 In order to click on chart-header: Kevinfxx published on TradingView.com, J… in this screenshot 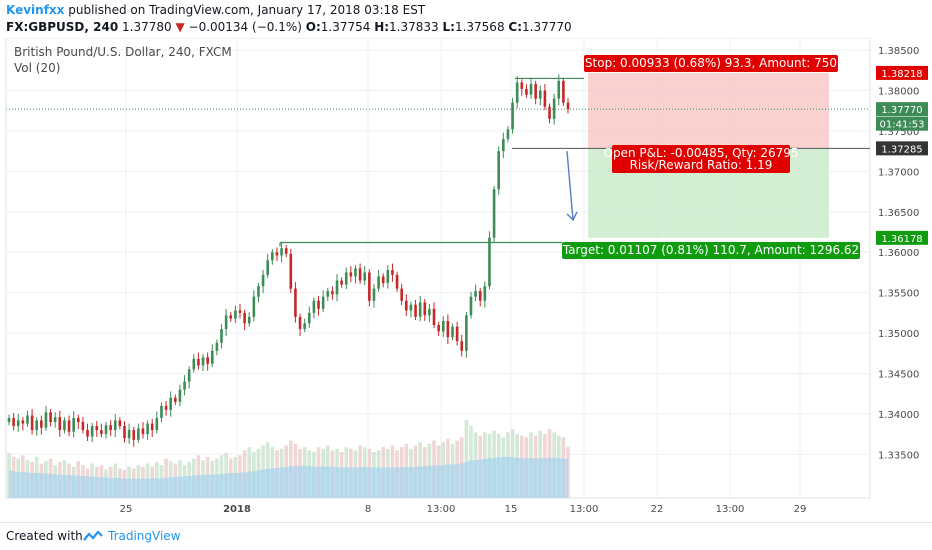, I will do `click(466, 19)`.